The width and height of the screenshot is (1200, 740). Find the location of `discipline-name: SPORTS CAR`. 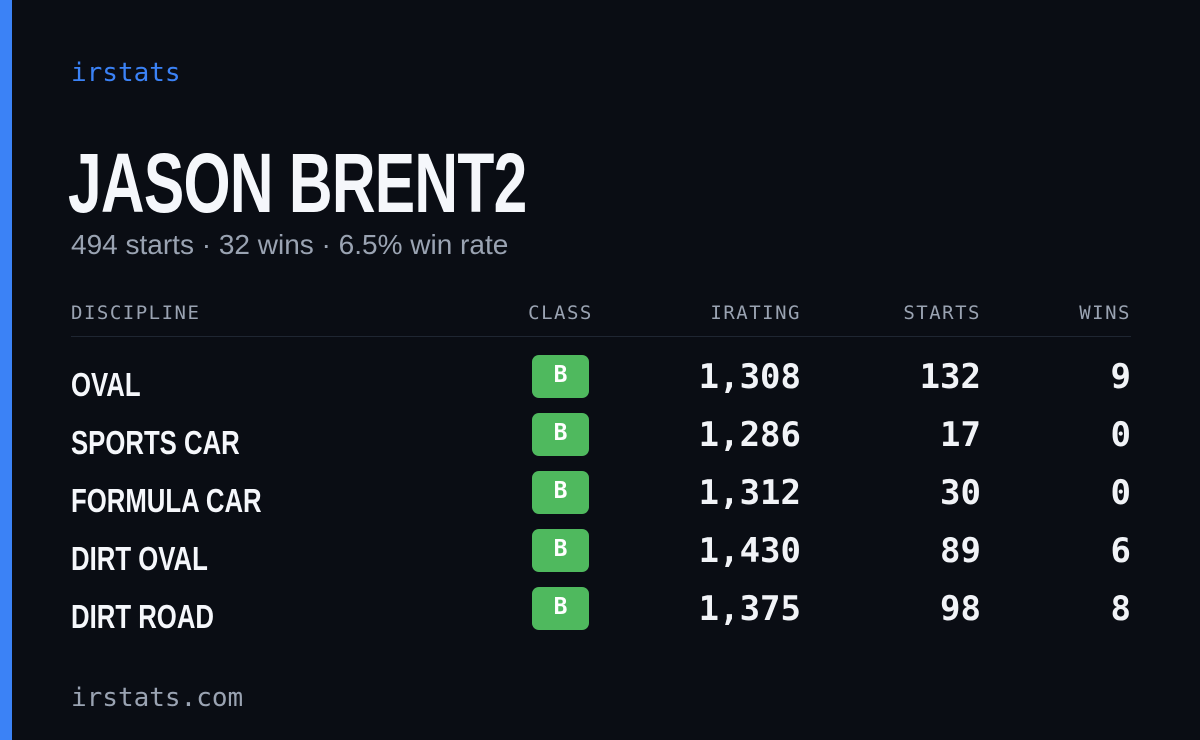

discipline-name: SPORTS CAR is located at coordinates (155, 442).